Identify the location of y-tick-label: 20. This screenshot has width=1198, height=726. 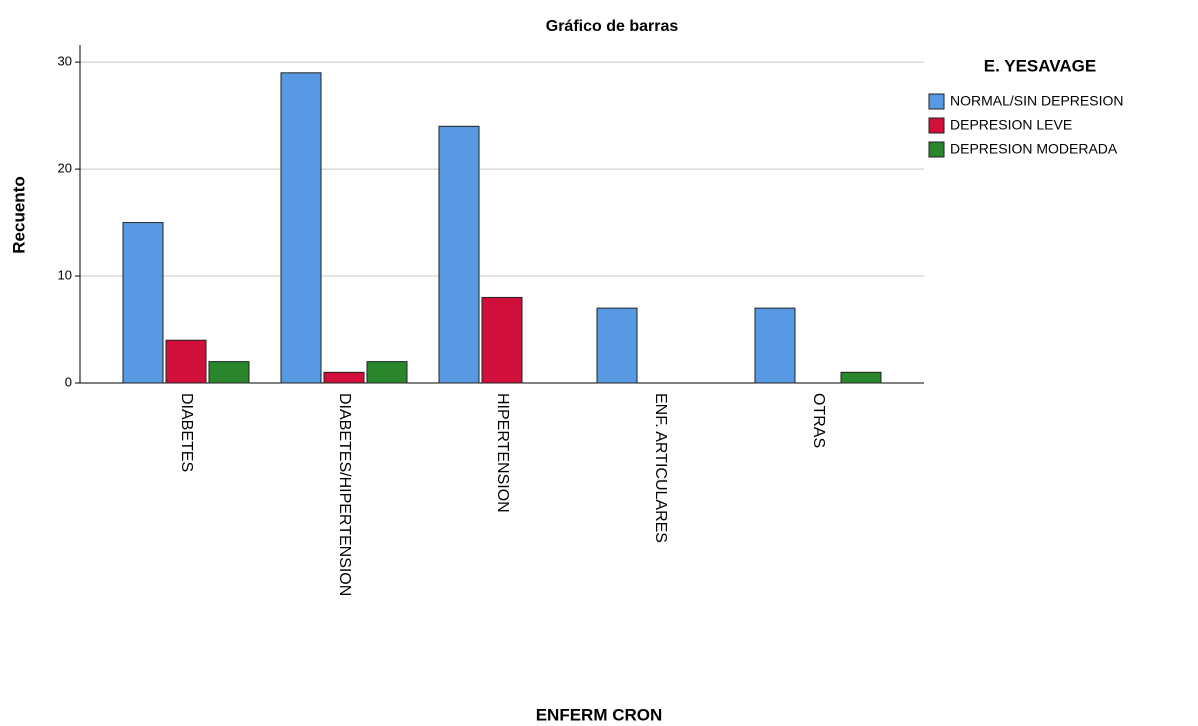
(65, 168).